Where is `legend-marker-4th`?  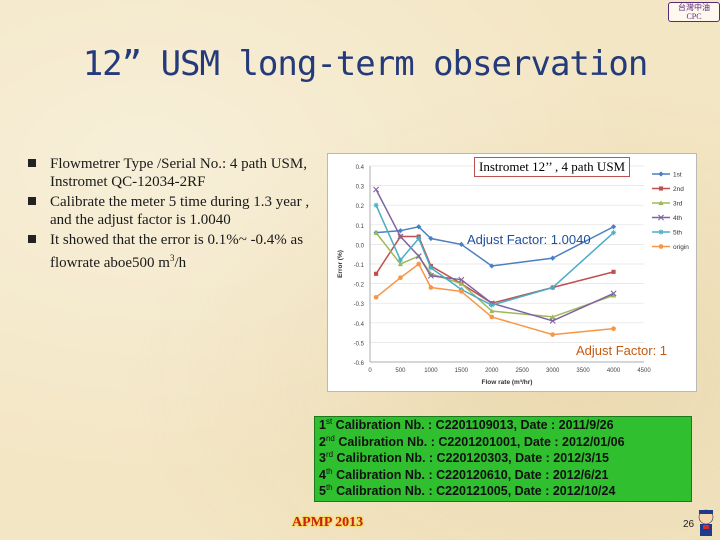
legend-marker-4th is located at coordinates (661, 217).